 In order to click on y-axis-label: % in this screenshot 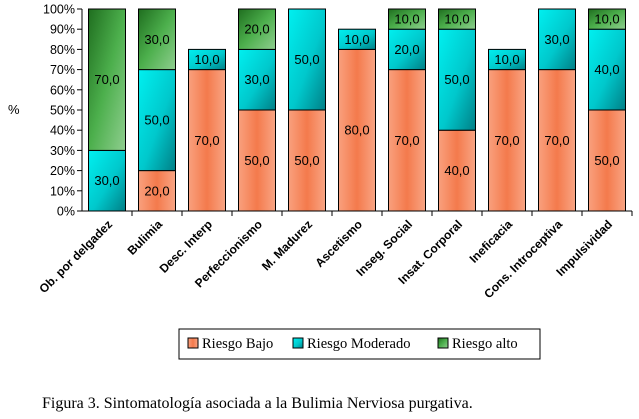, I will do `click(14, 109)`.